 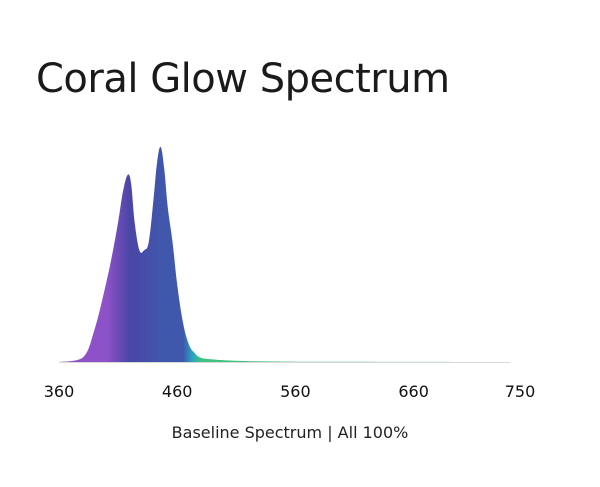 I want to click on spectrum-caption: Baseline Spectrum | All 100%, so click(x=290, y=432).